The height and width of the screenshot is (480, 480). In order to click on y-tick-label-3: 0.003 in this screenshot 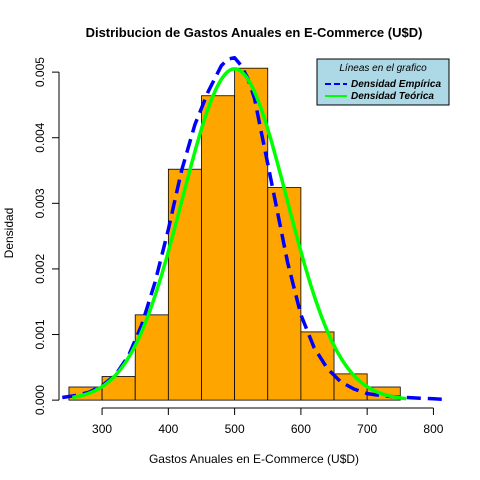, I will do `click(40, 203)`.